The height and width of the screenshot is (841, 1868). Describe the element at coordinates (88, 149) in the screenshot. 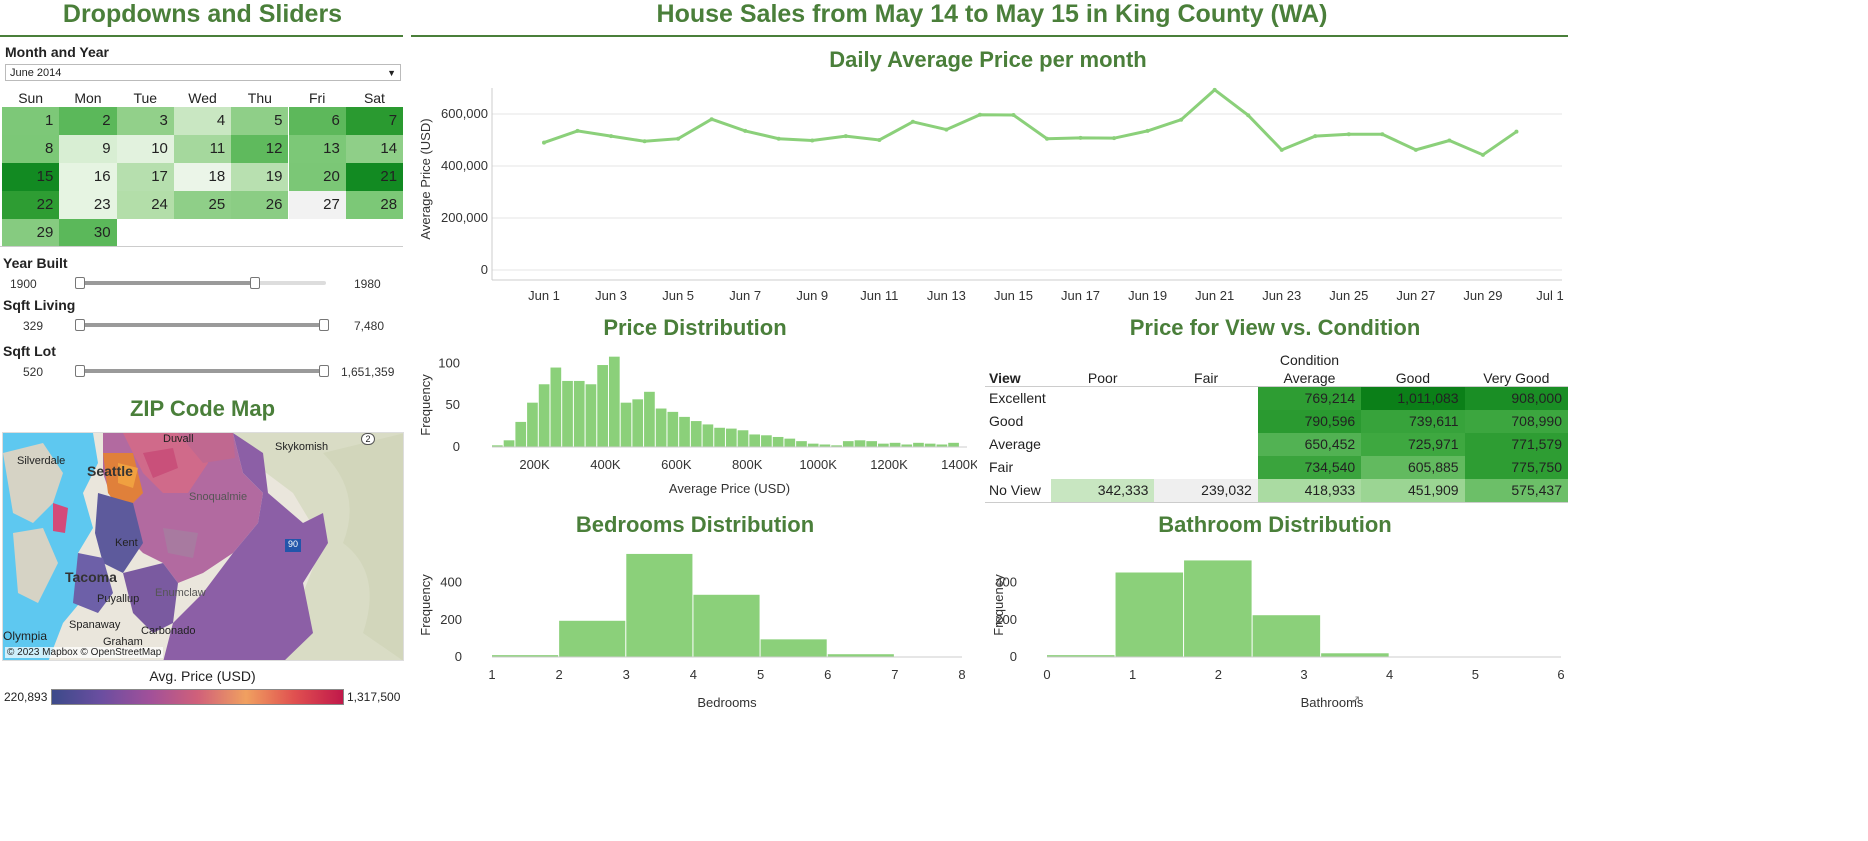

I see `calendar-day: 9` at that location.